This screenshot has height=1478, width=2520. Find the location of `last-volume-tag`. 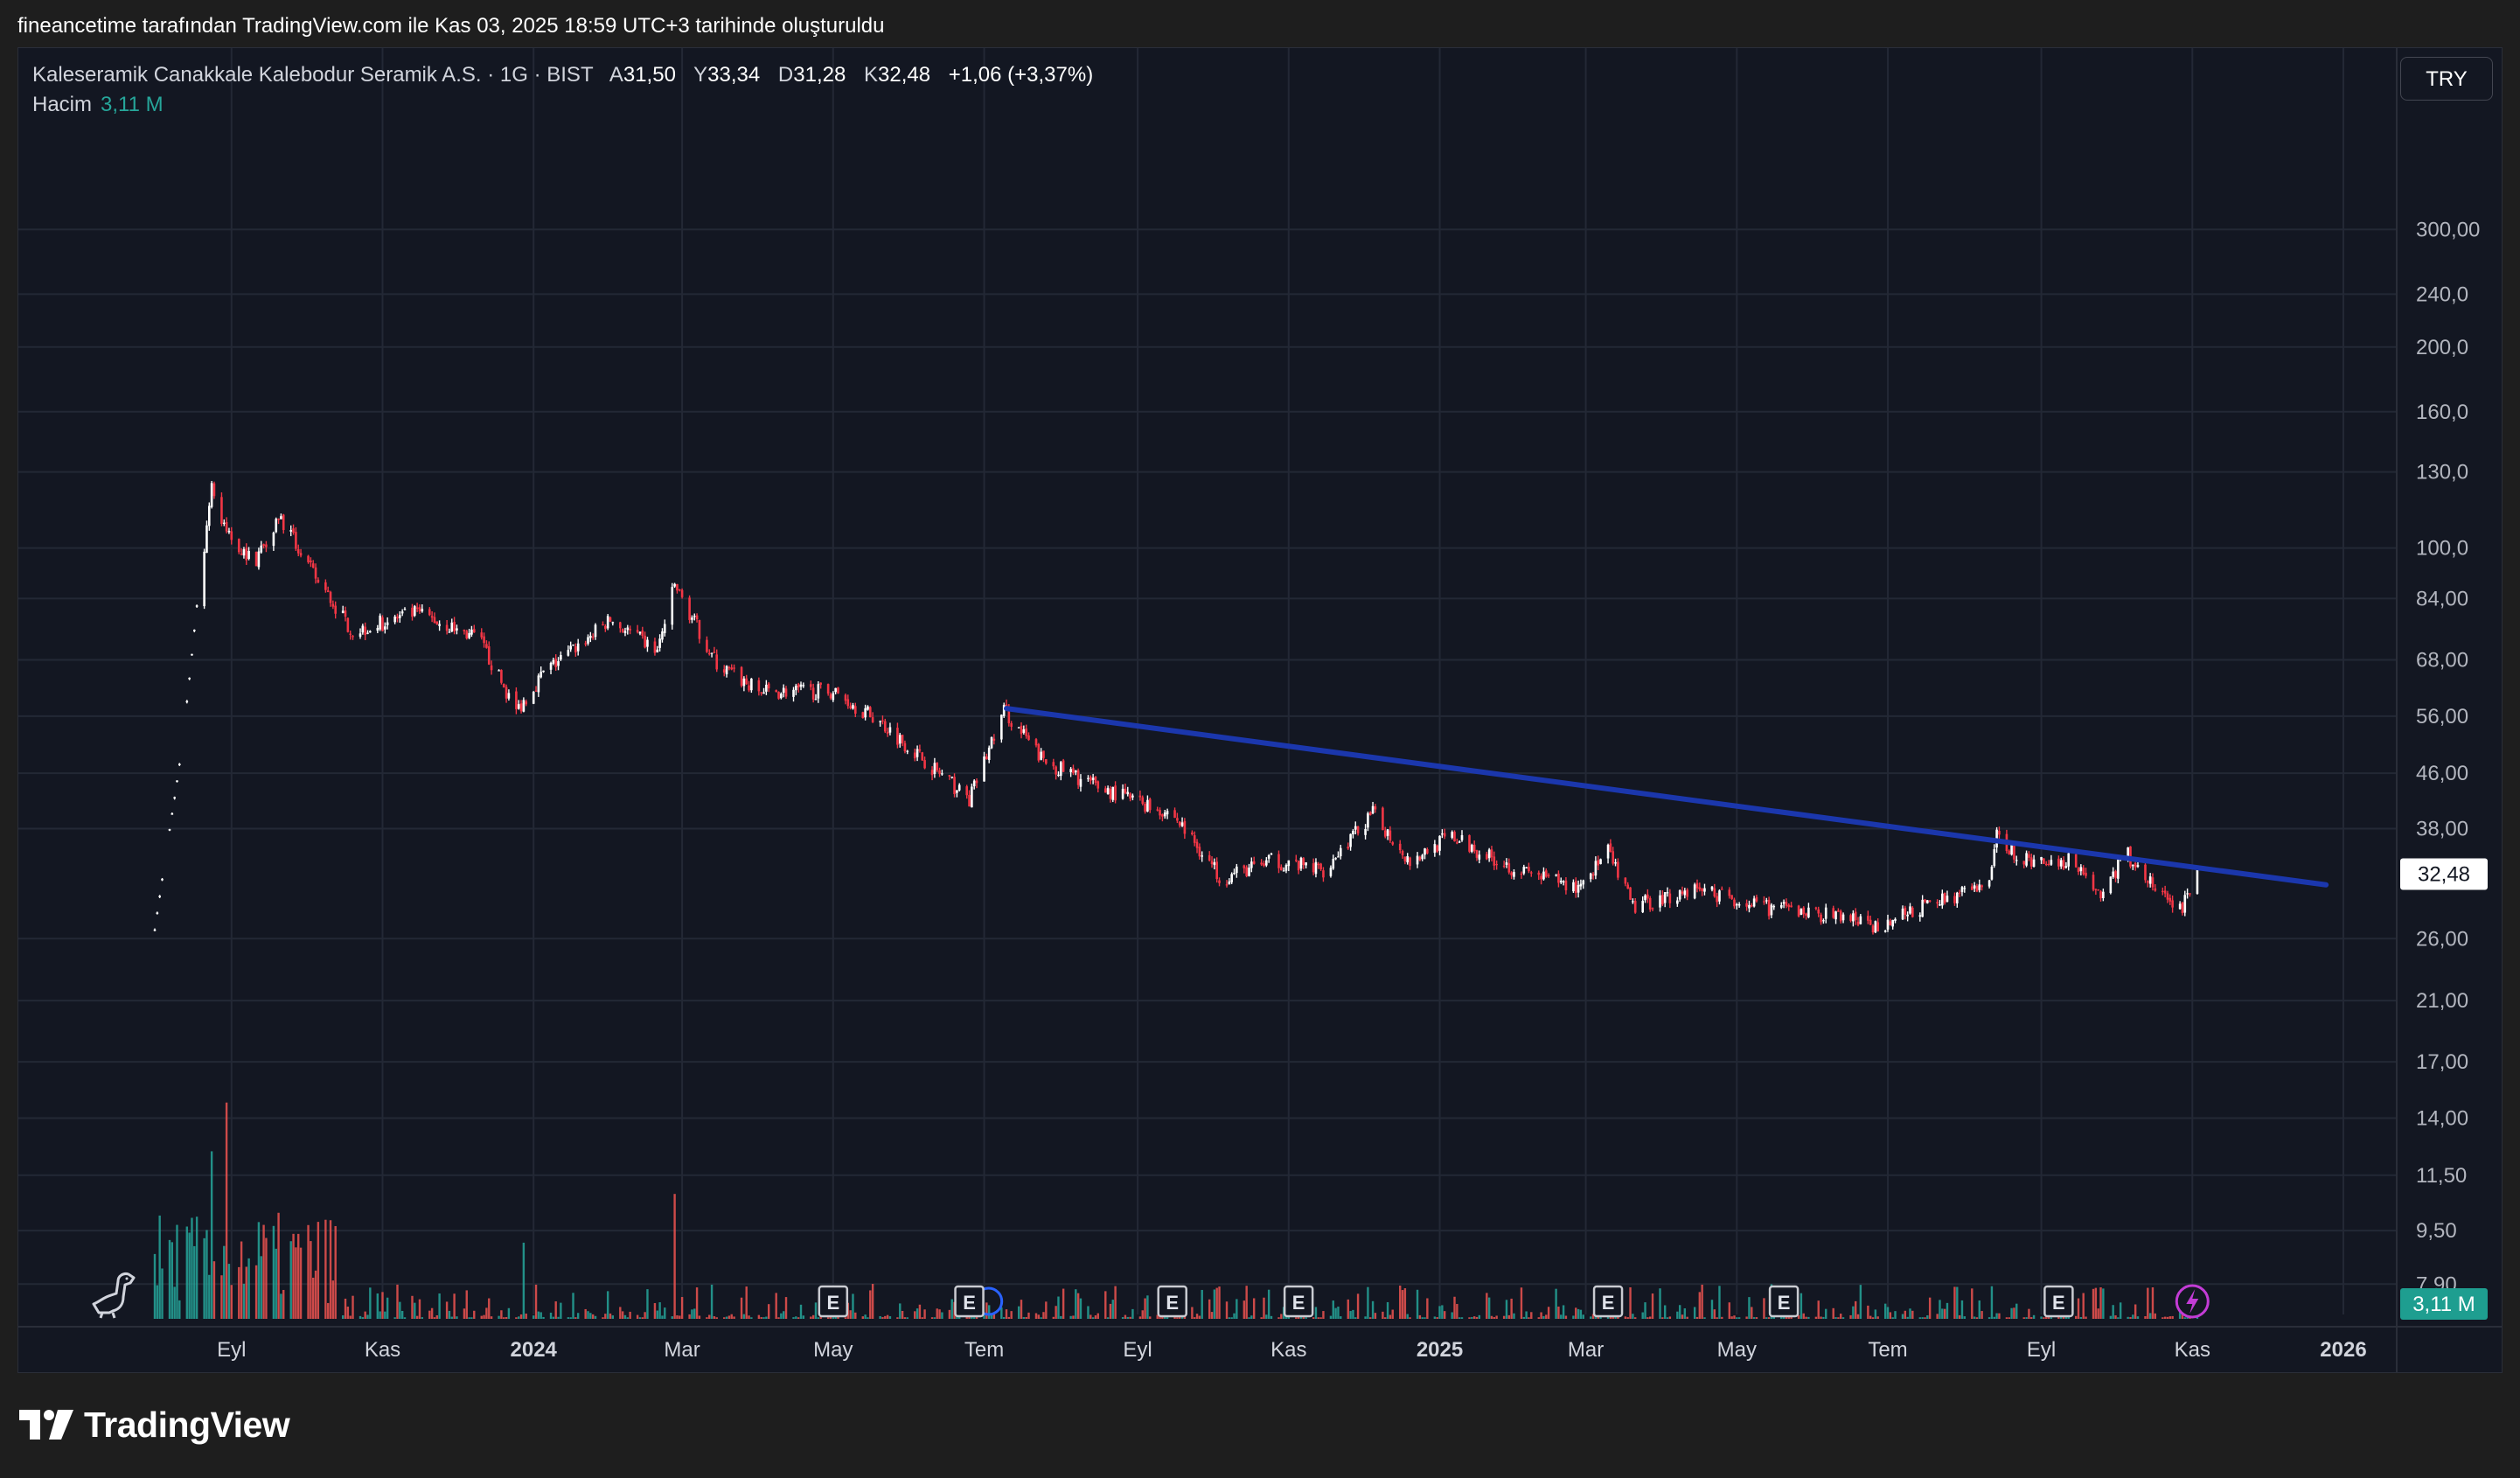

last-volume-tag is located at coordinates (2444, 1304).